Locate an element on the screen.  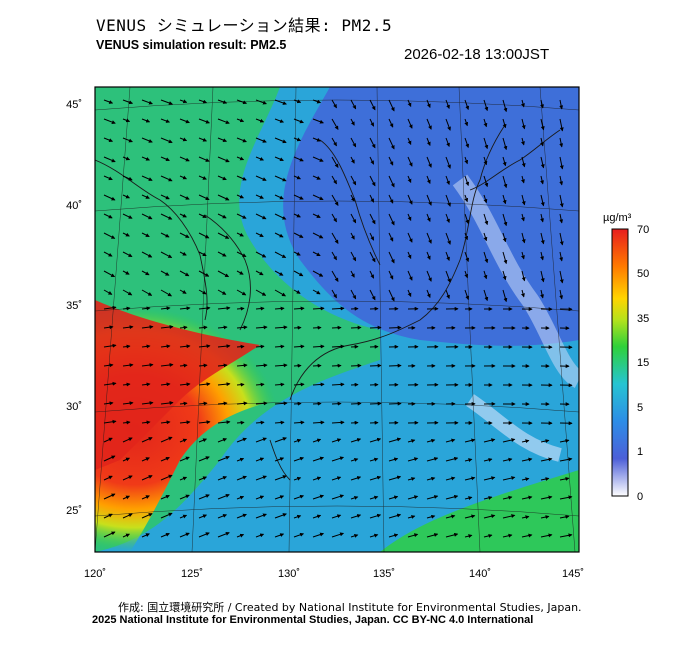
lat-tick-label: 45˚ is located at coordinates (74, 105).